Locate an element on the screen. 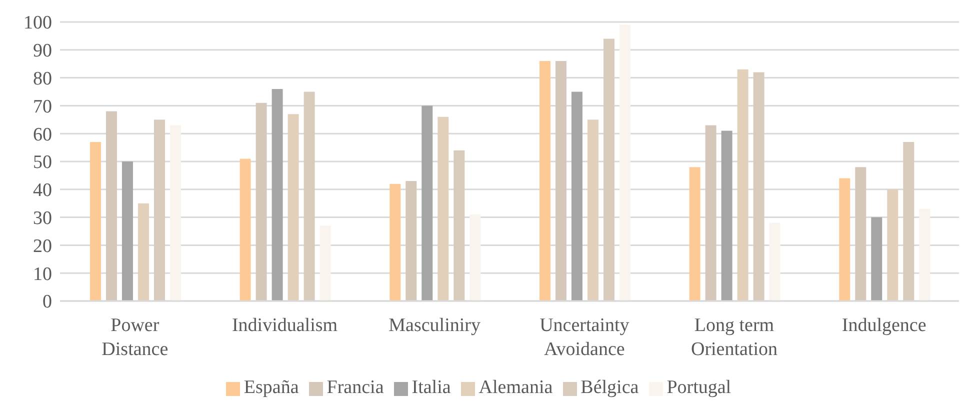 The height and width of the screenshot is (407, 968). legend-label: España is located at coordinates (271, 387).